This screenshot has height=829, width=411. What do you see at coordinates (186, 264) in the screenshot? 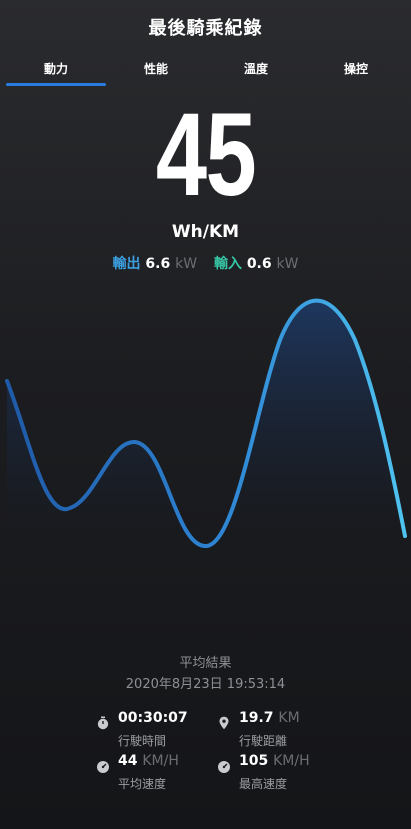
I see `output-unit: kW` at bounding box center [186, 264].